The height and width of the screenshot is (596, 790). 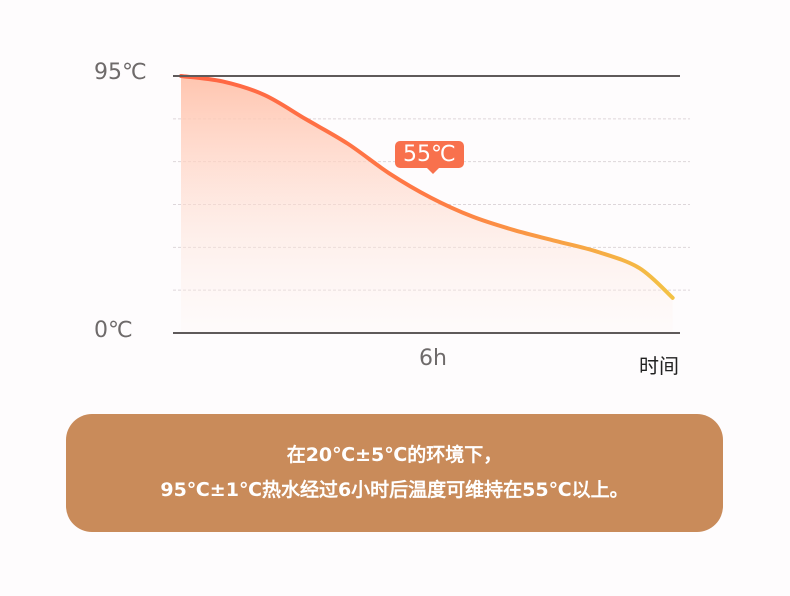 I want to click on x-axis-label: 时间, so click(x=659, y=366).